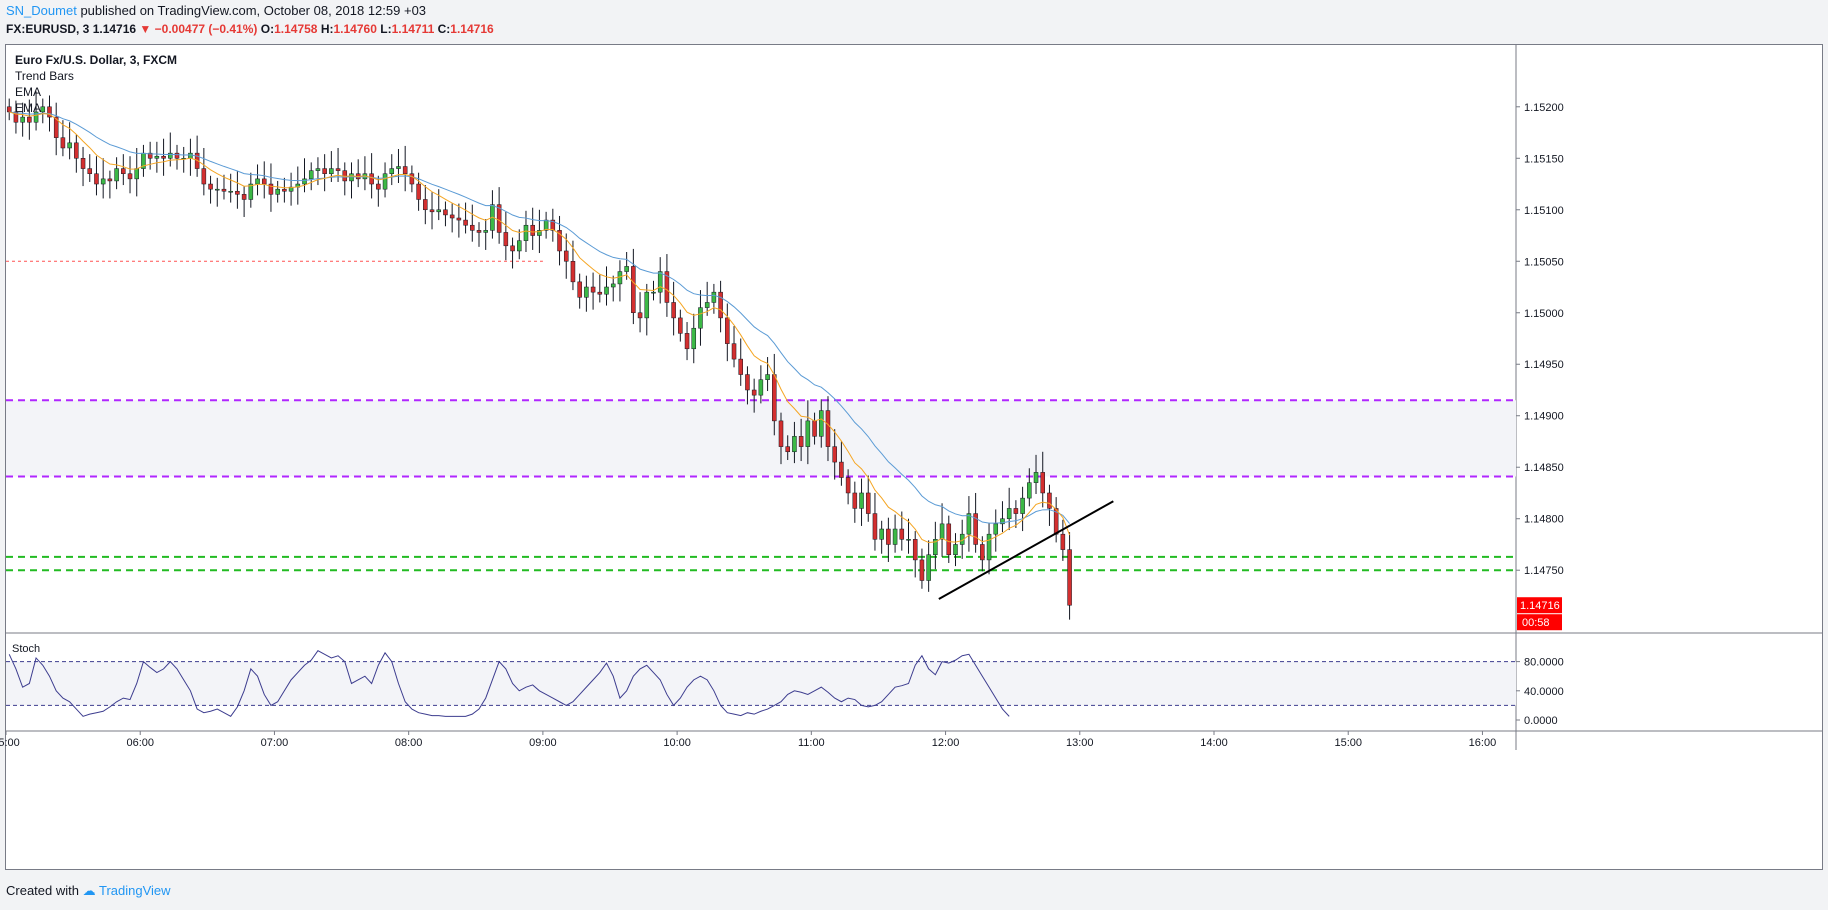 This screenshot has width=1828, height=910. Describe the element at coordinates (44, 76) in the screenshot. I see `legend-item-trend-bars: Trend Bars` at that location.